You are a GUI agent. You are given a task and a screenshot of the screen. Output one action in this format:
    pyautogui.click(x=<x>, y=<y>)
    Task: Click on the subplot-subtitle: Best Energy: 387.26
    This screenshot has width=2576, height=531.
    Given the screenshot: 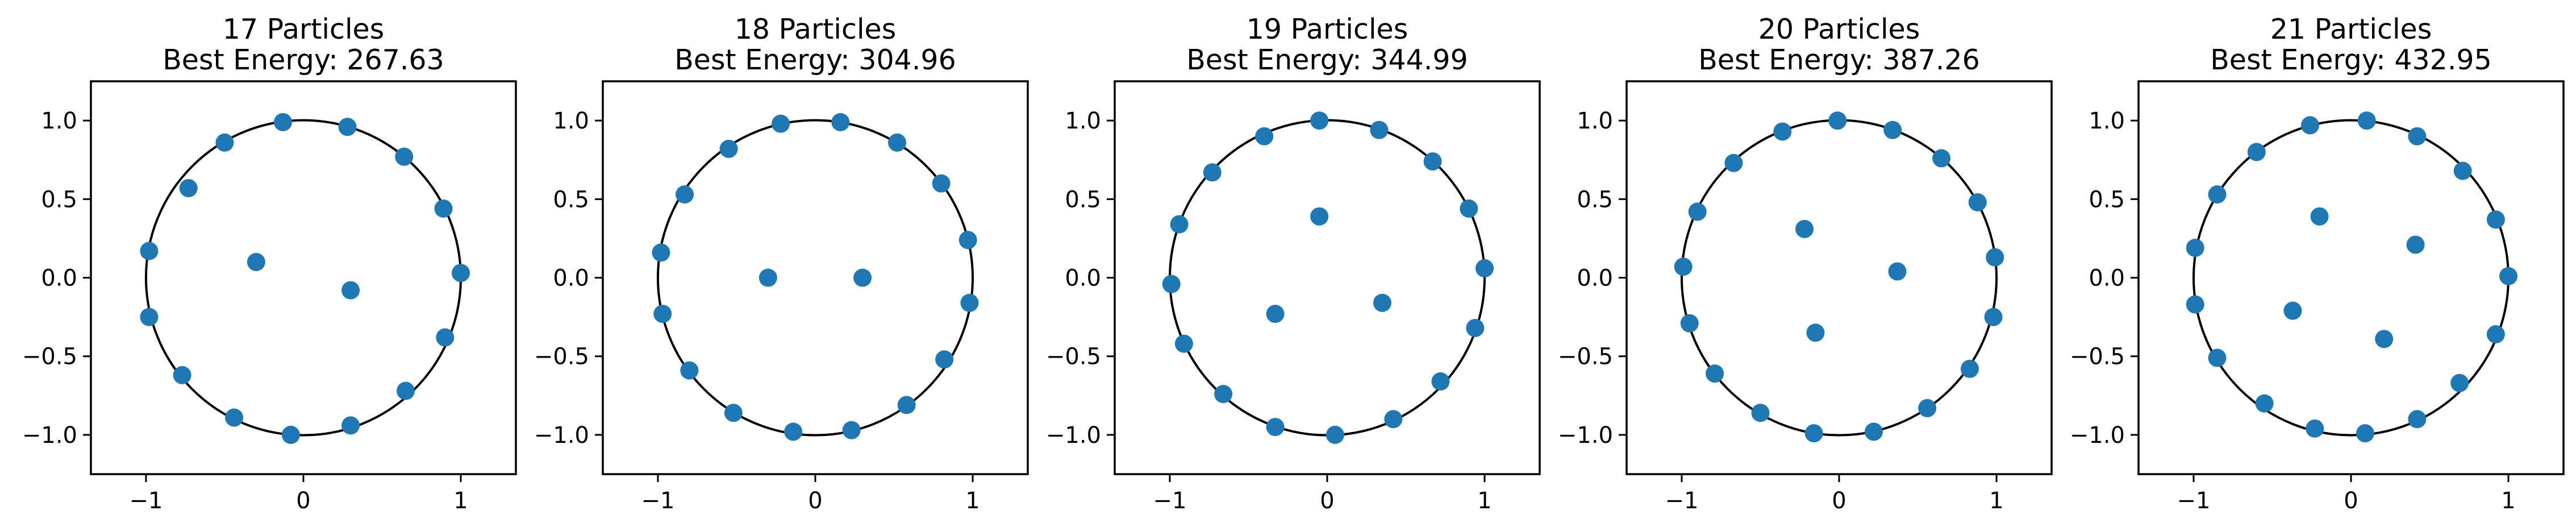 What is the action you would take?
    pyautogui.click(x=1839, y=60)
    